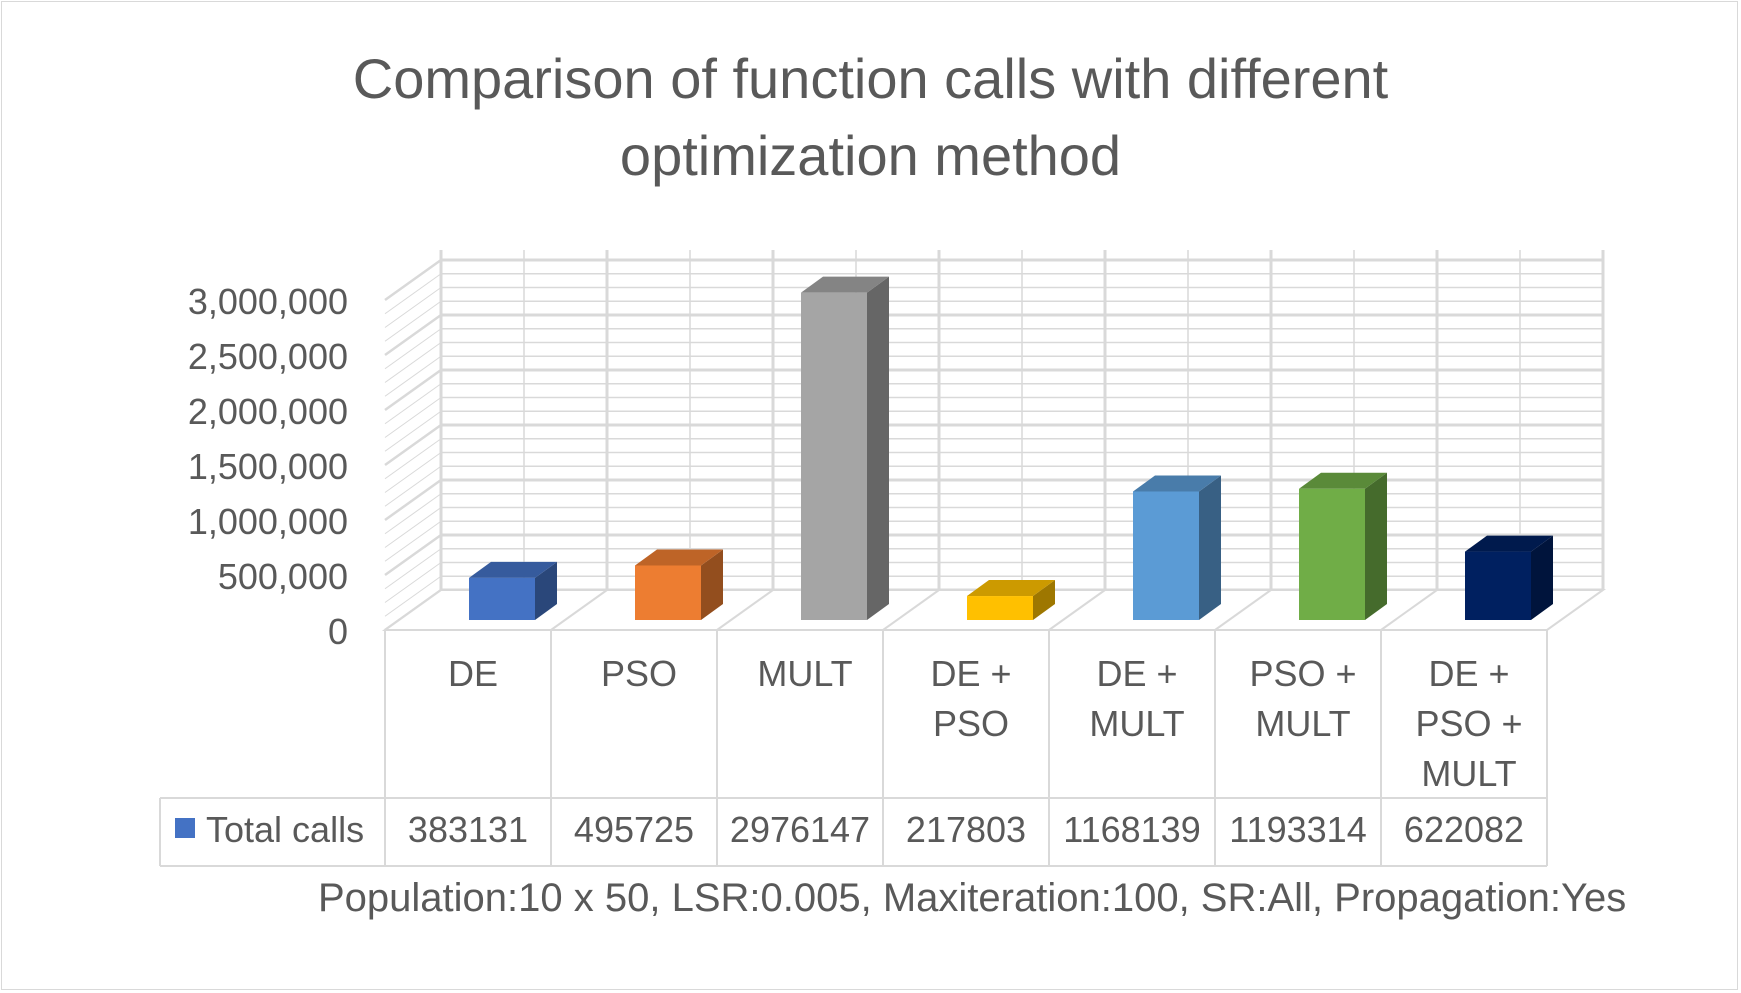 The image size is (1741, 993). What do you see at coordinates (1131, 829) in the screenshot?
I see `table-value: 1168139` at bounding box center [1131, 829].